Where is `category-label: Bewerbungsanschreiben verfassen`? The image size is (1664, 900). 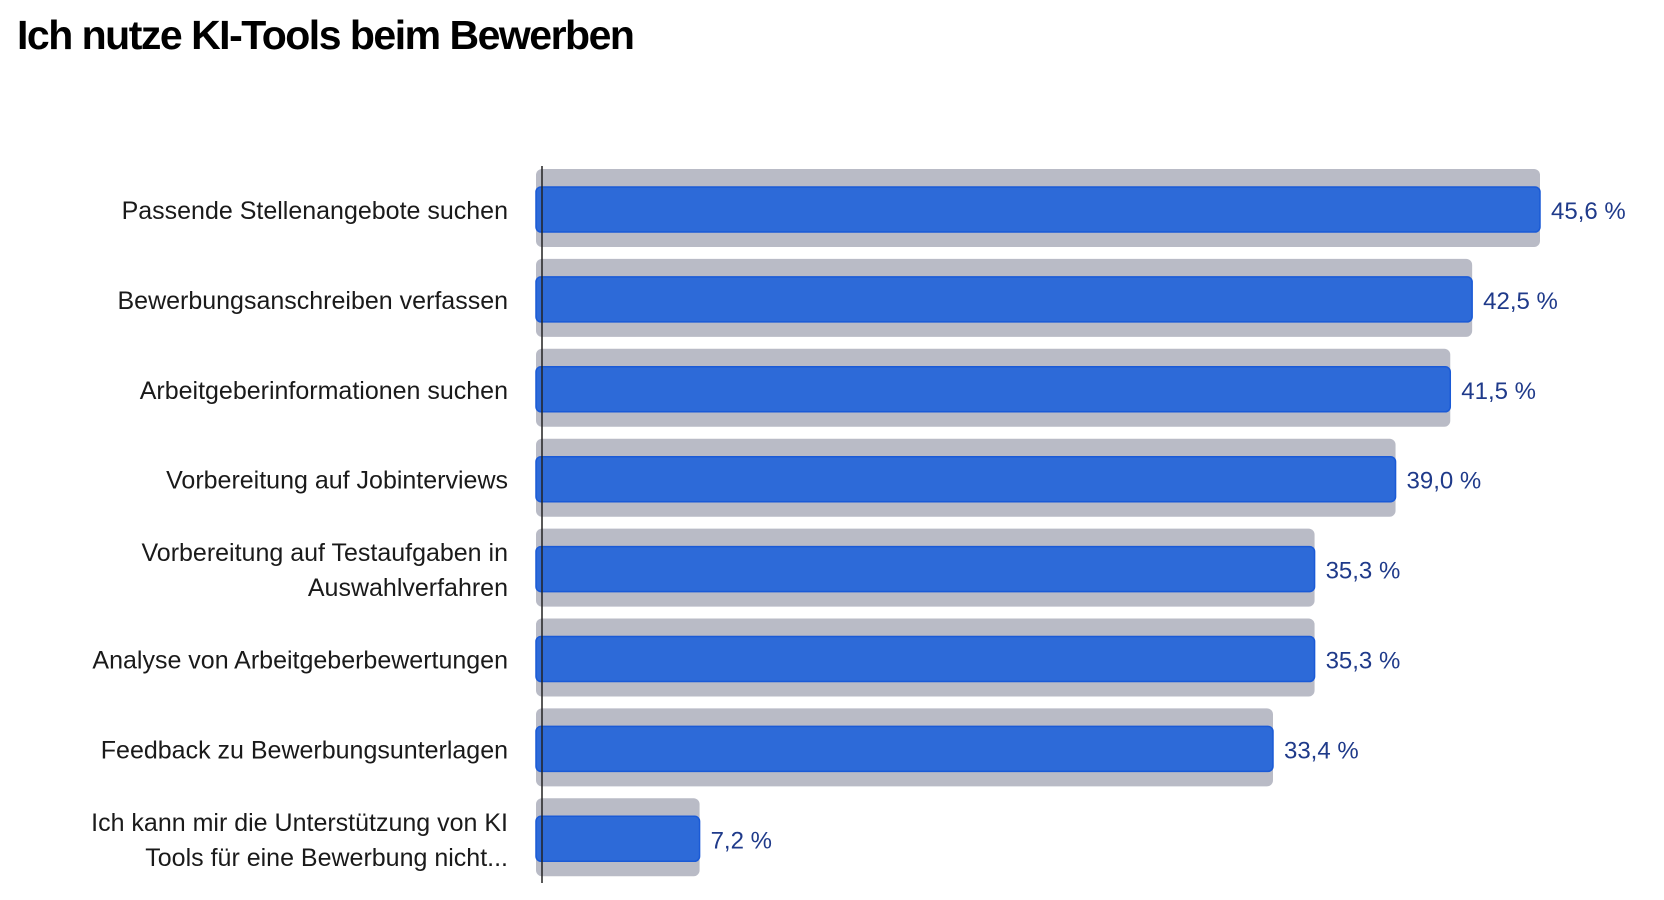
category-label: Bewerbungsanschreiben verfassen is located at coordinates (312, 301).